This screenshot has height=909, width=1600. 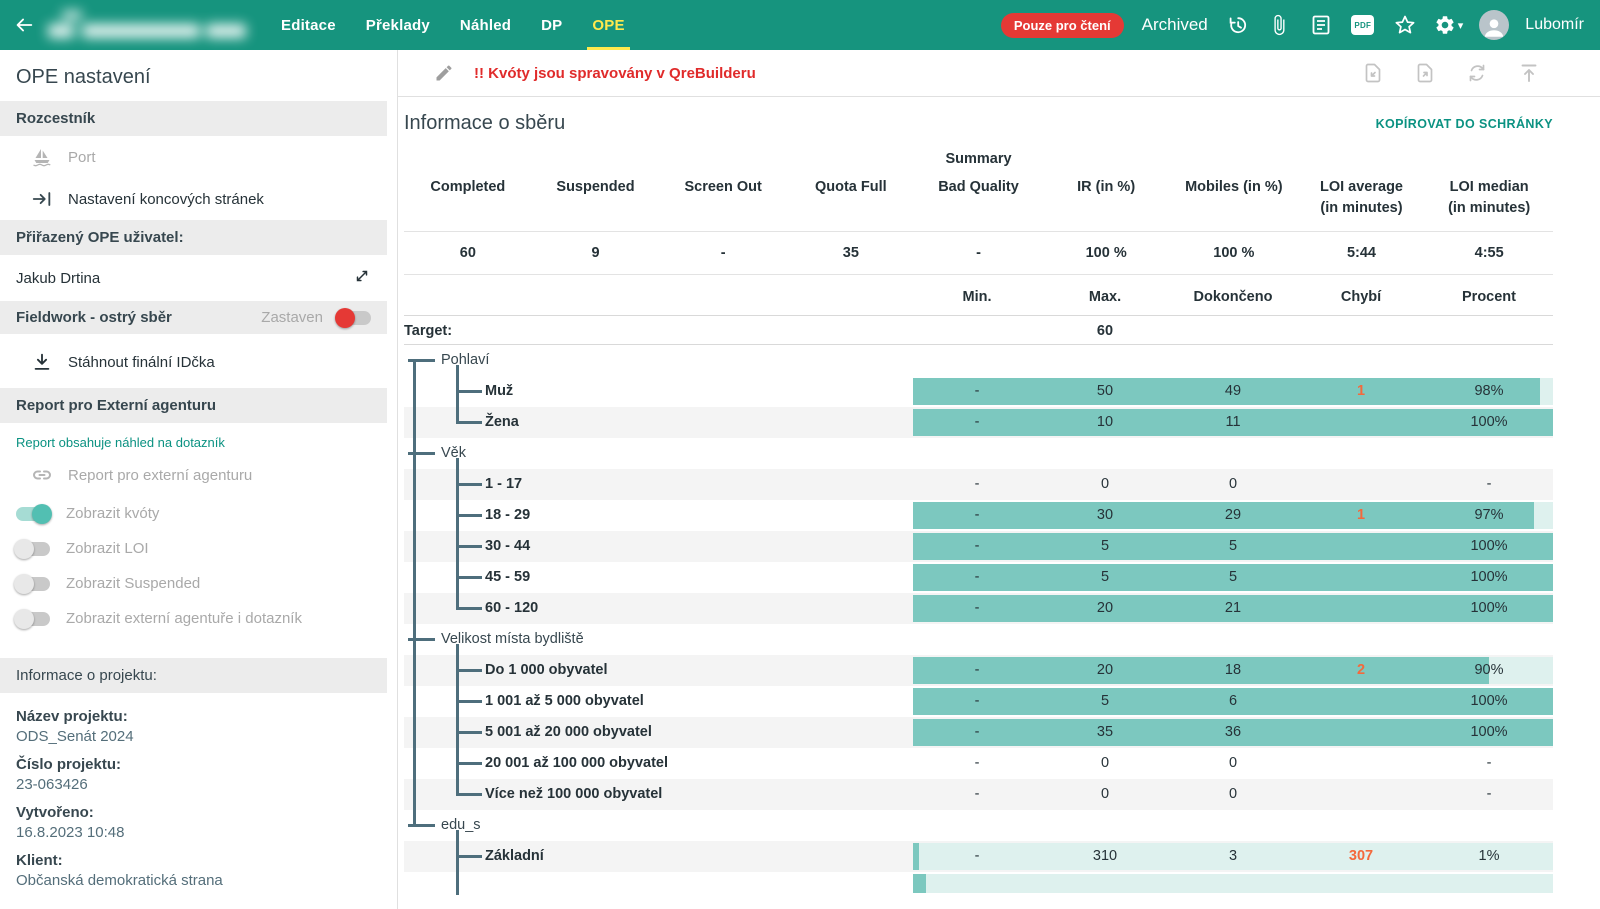 I want to click on quota-row: Více než 100 000 obyvatel - 0 0 -, so click(x=978, y=794).